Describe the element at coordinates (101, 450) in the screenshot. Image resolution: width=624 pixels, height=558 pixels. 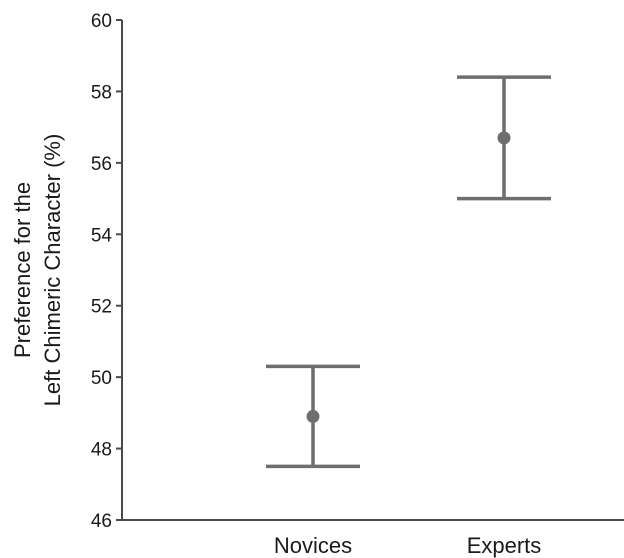
I see `y-tick-label-1: 48` at that location.